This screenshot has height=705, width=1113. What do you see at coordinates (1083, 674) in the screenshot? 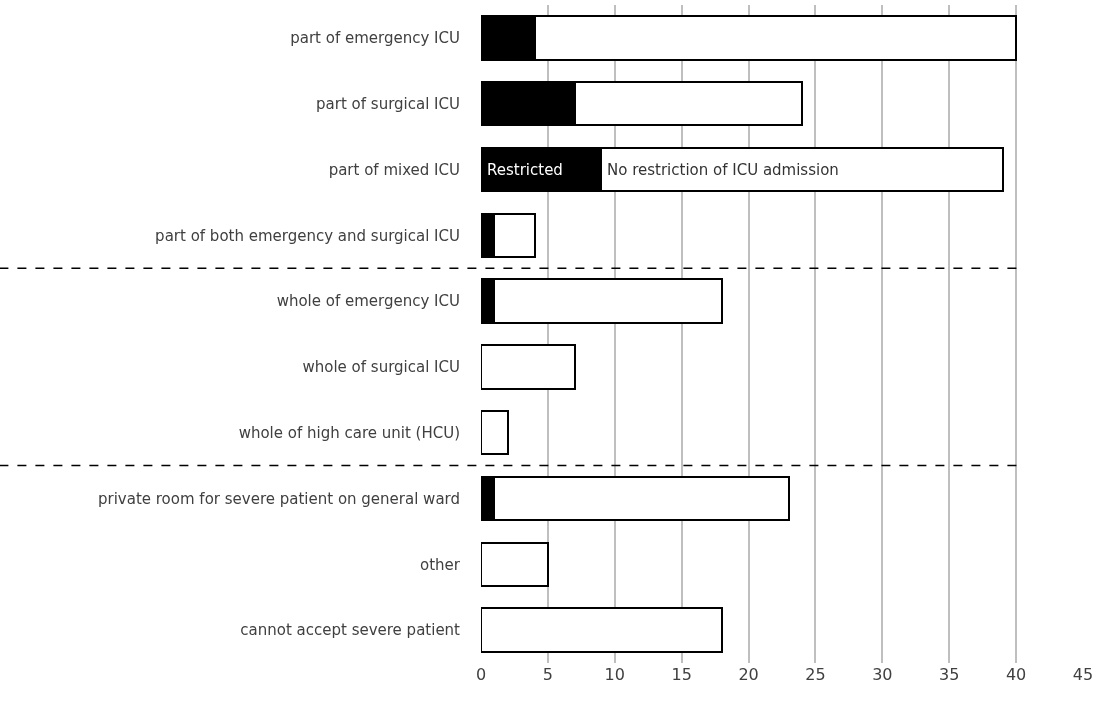
I see `x-tick-label: 45` at bounding box center [1083, 674].